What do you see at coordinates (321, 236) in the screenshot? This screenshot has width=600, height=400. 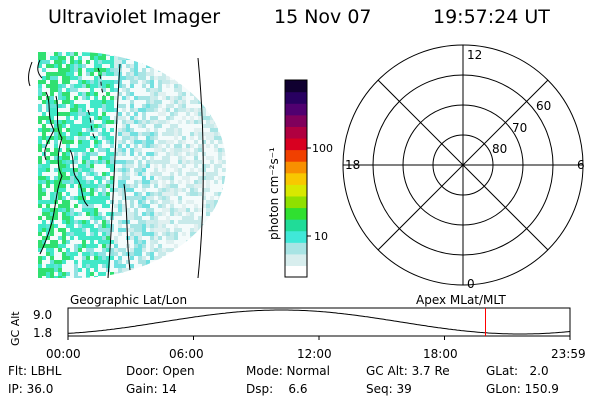 I see `colorbar-tick-label-10: 10` at bounding box center [321, 236].